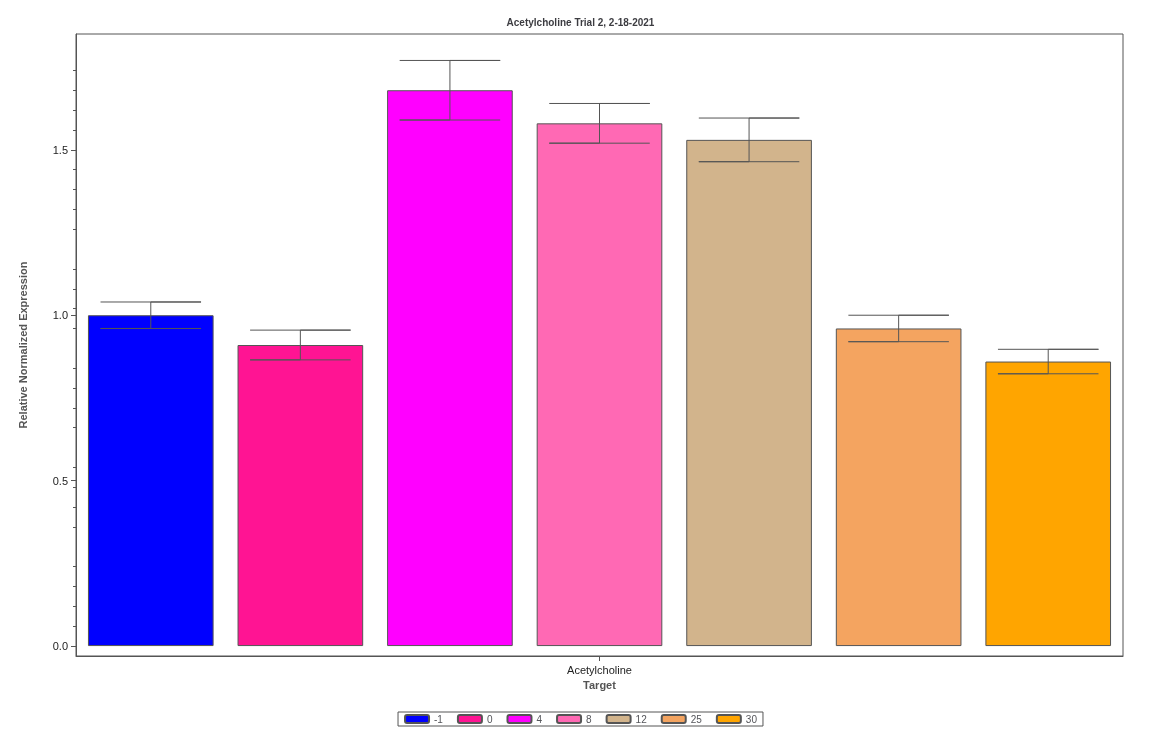 This screenshot has width=1165, height=740. I want to click on y-tick-label: 0.5, so click(60, 480).